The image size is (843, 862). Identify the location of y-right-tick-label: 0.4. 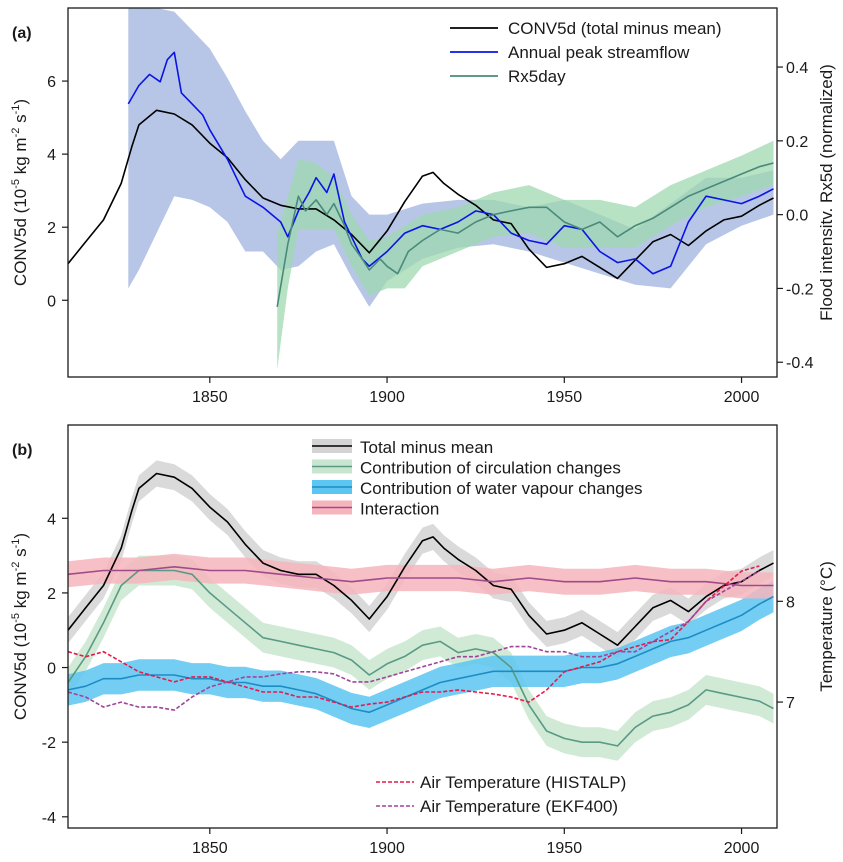
(797, 68).